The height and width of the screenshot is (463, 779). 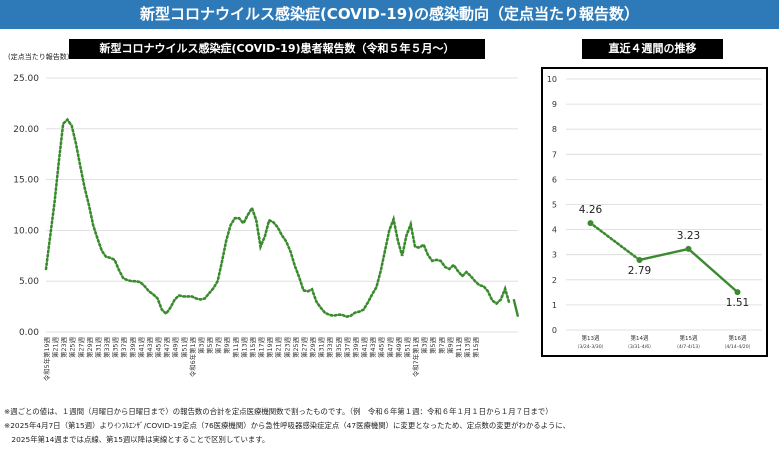 I want to click on page-title: 新型コロナウイルス感染症(COVID-19)の感染動向（定点当たり報告数）, so click(x=389, y=14).